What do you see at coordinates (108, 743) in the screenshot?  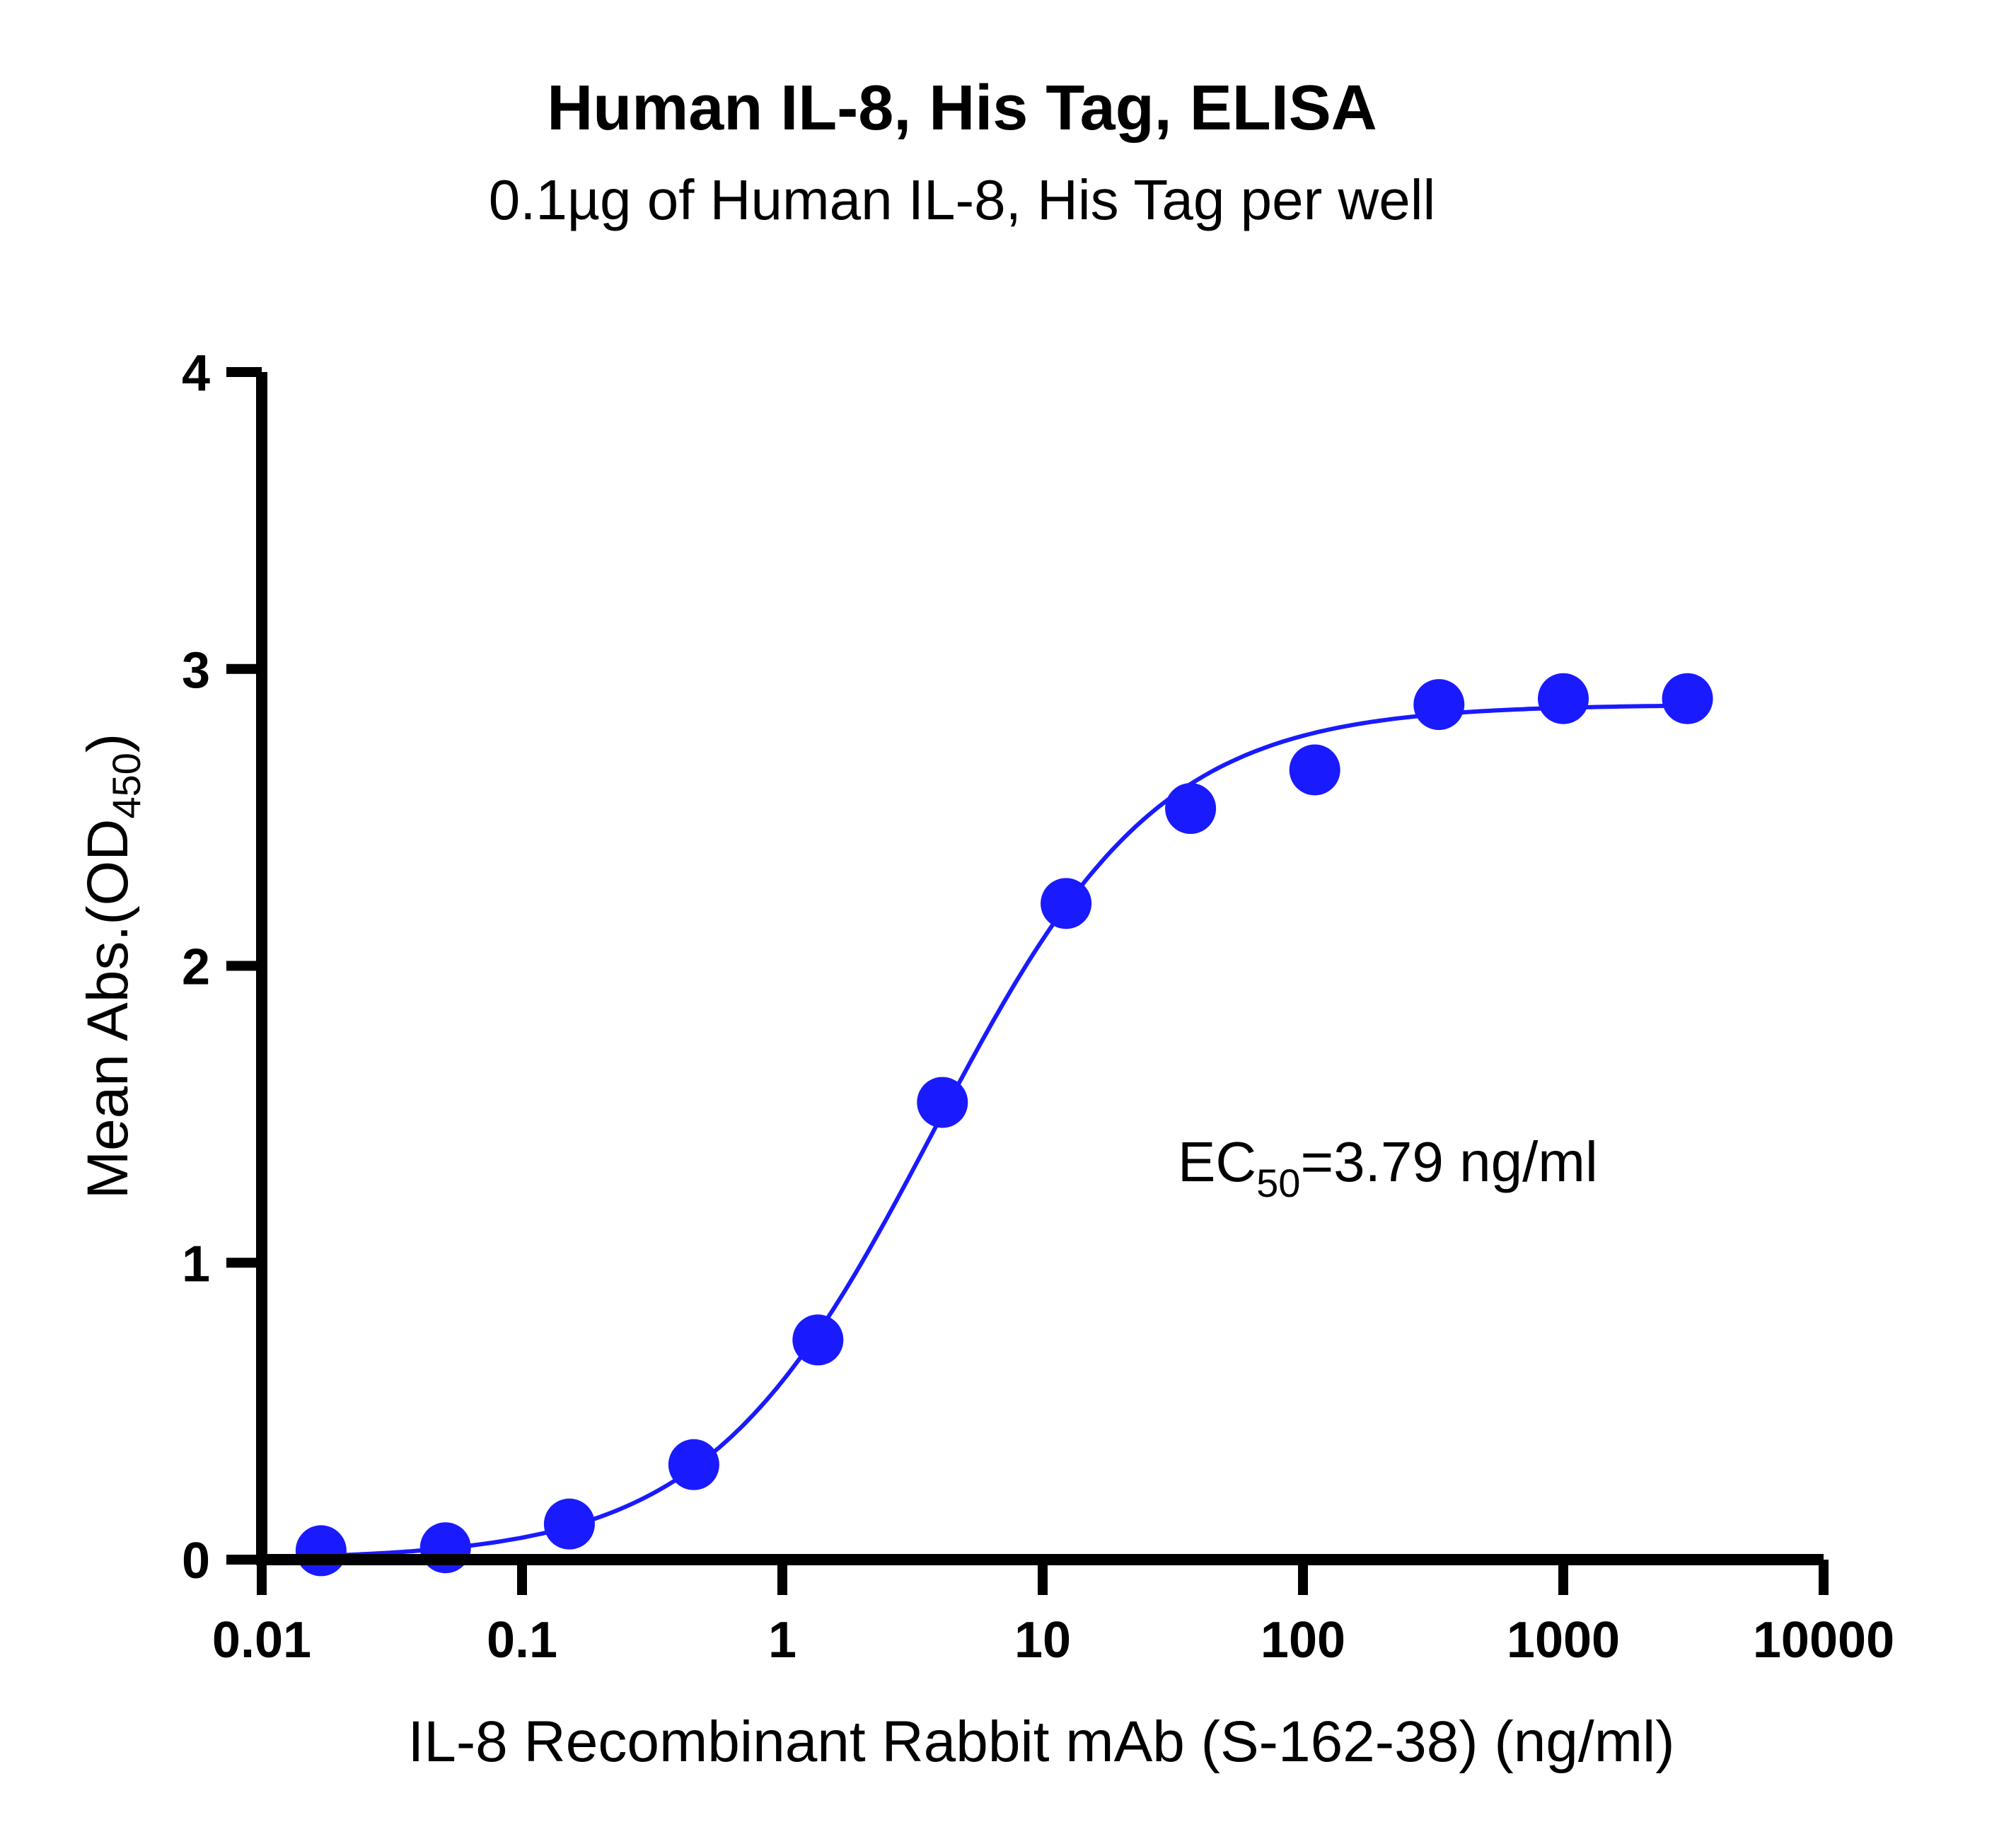 I see `y-axis-title-close: )` at bounding box center [108, 743].